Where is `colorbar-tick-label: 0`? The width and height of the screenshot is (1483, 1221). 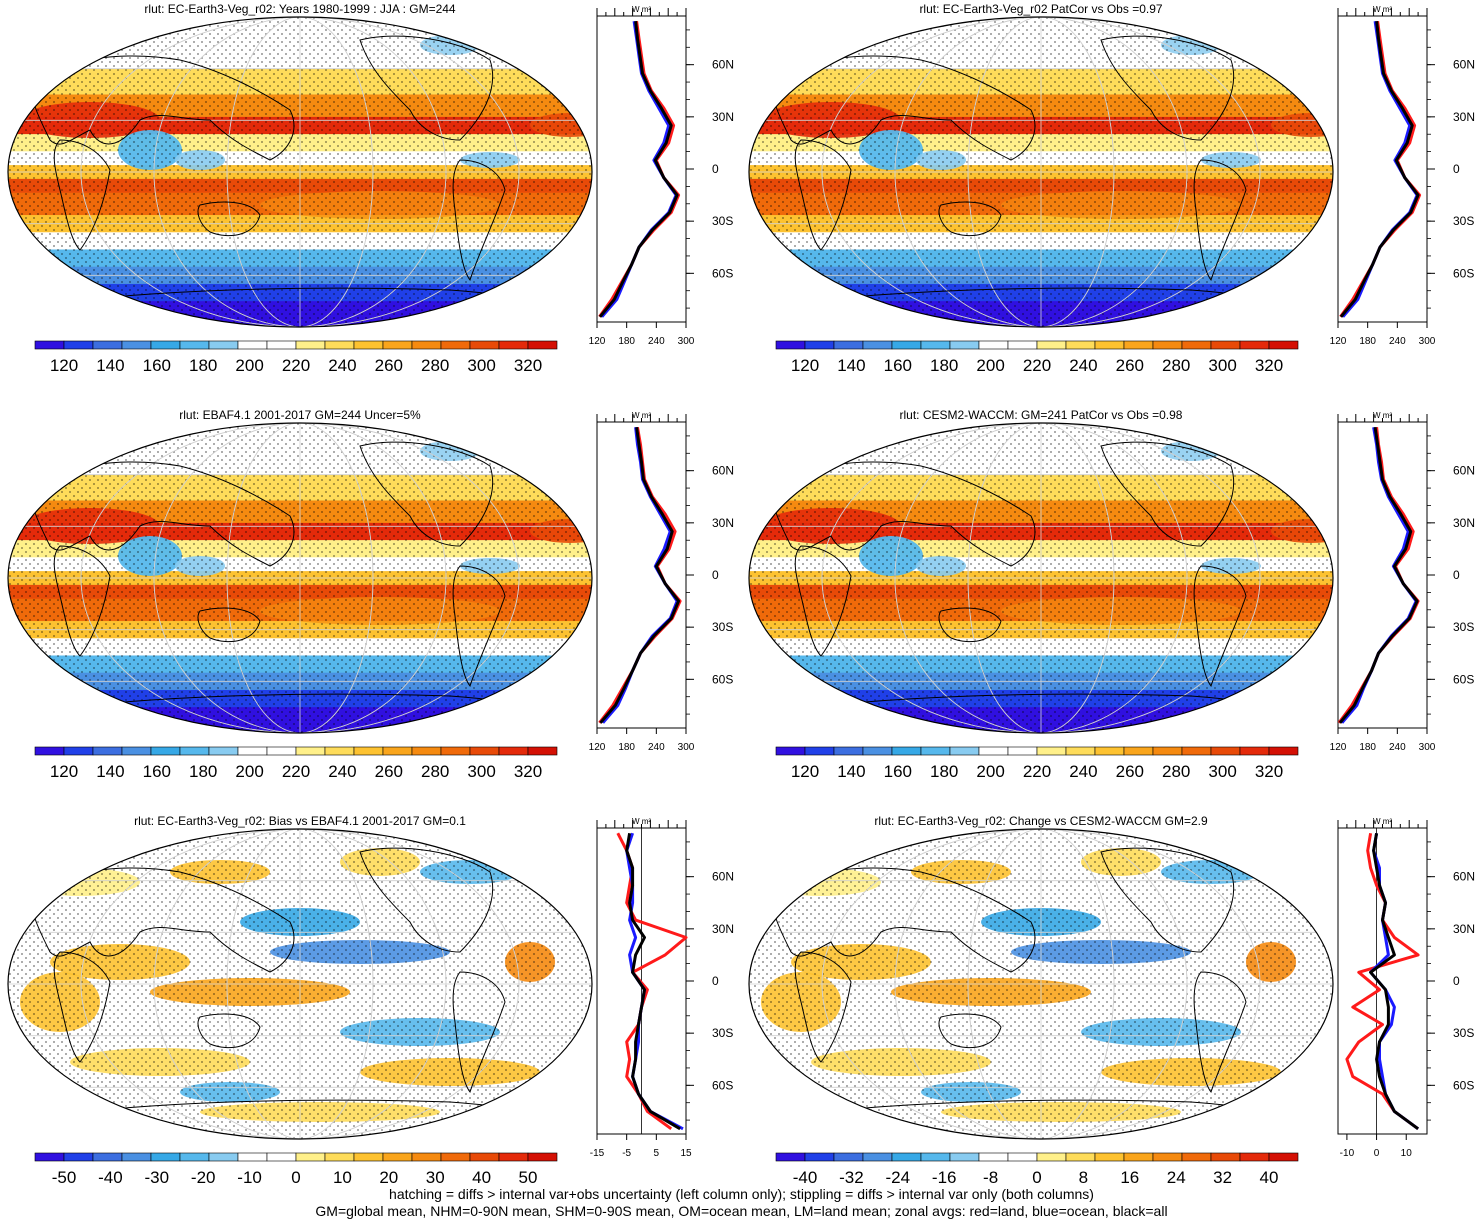
colorbar-tick-label: 0 is located at coordinates (295, 1177).